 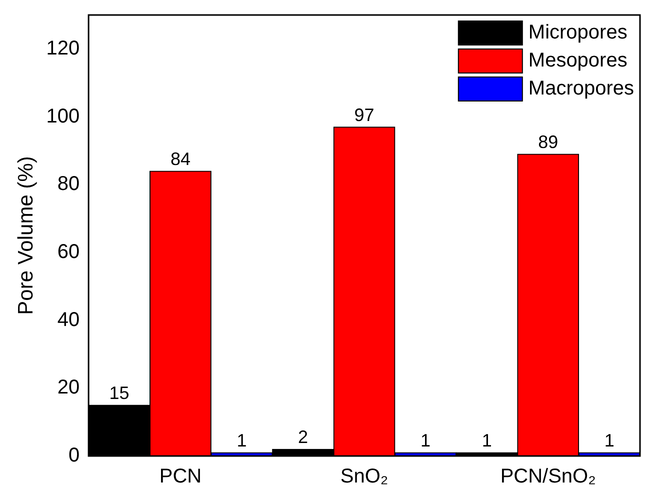 What do you see at coordinates (68, 251) in the screenshot?
I see `y-tick-label: 60` at bounding box center [68, 251].